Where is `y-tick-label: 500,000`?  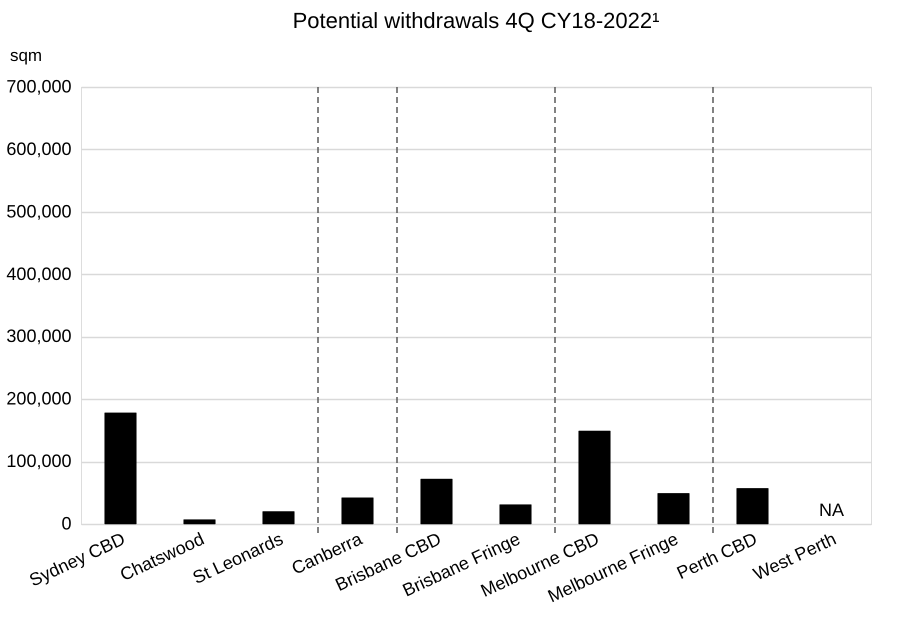 y-tick-label: 500,000 is located at coordinates (39, 211).